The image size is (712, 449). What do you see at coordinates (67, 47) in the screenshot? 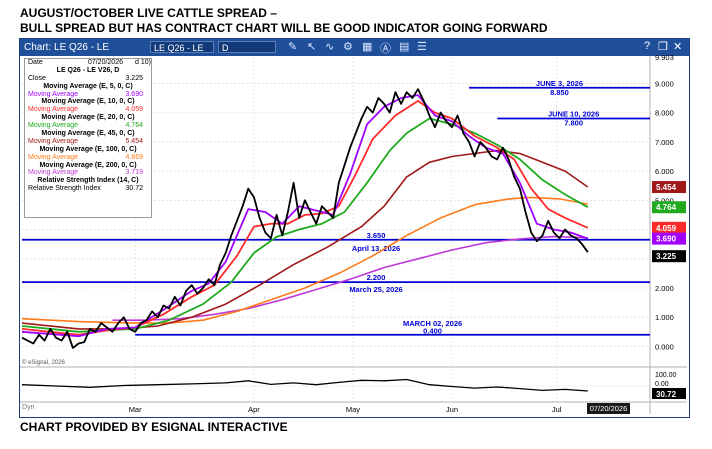
I see `window-title: Chart: LE Q26 - LE` at bounding box center [67, 47].